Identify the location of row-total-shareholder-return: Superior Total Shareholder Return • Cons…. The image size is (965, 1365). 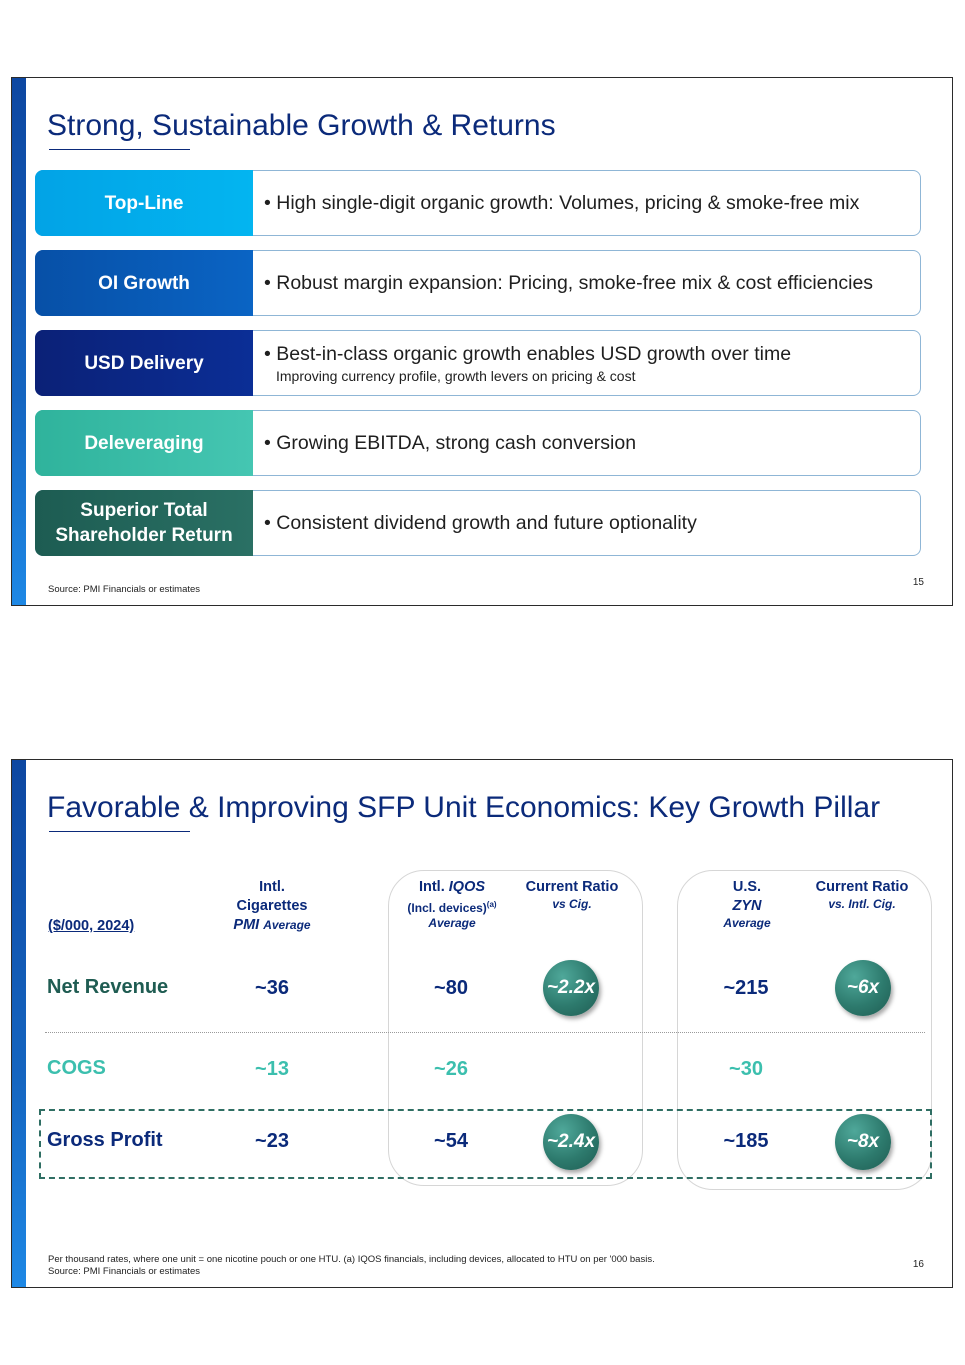
(478, 523).